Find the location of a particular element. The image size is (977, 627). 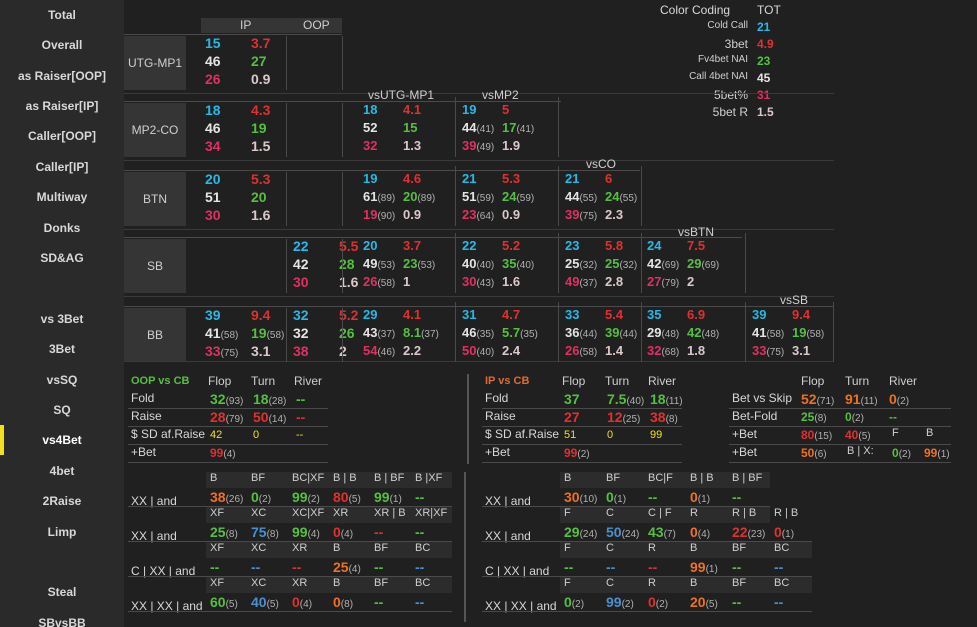

sample-size: (8) is located at coordinates (671, 419).